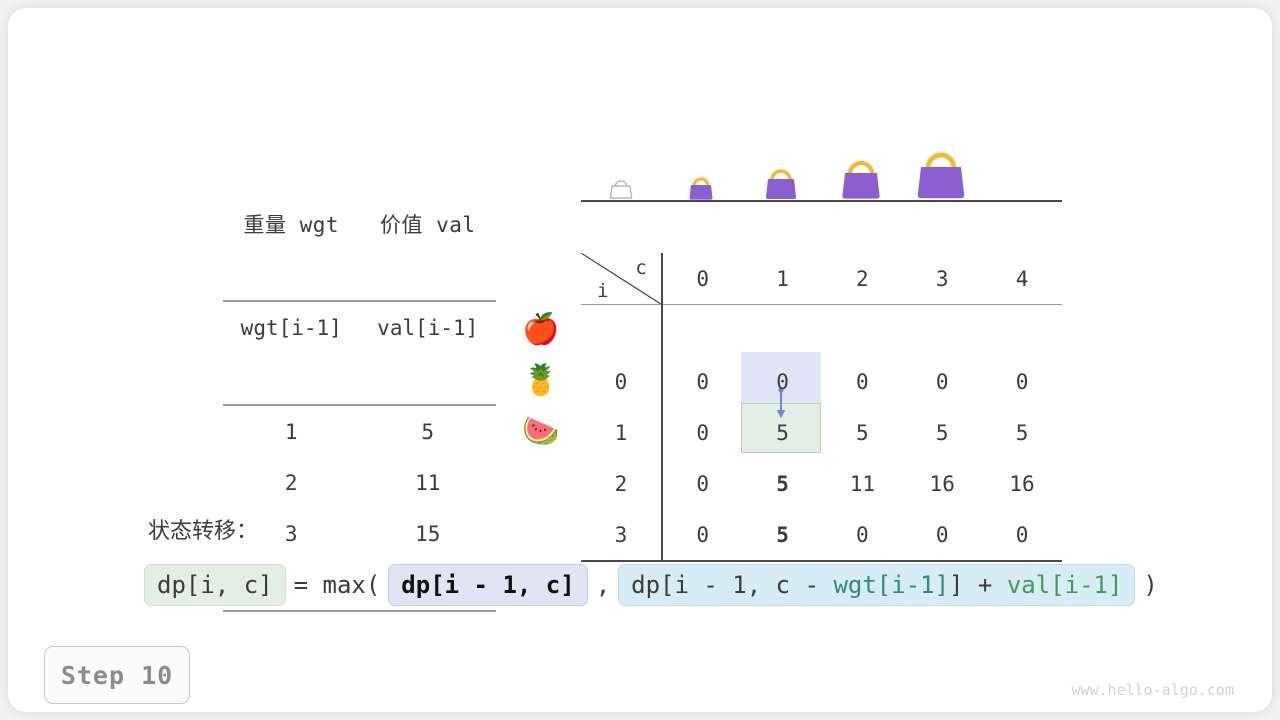 The image size is (1280, 720). Describe the element at coordinates (782, 278) in the screenshot. I see `dp-col-header-1: 1` at that location.